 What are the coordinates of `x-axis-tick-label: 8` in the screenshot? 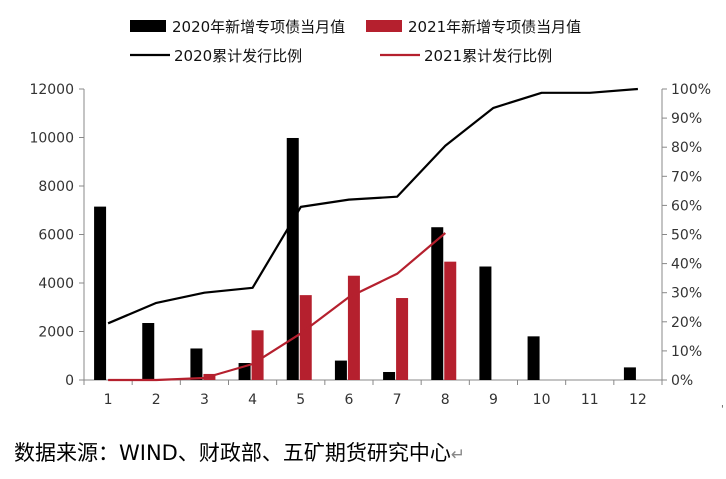 It's located at (445, 400).